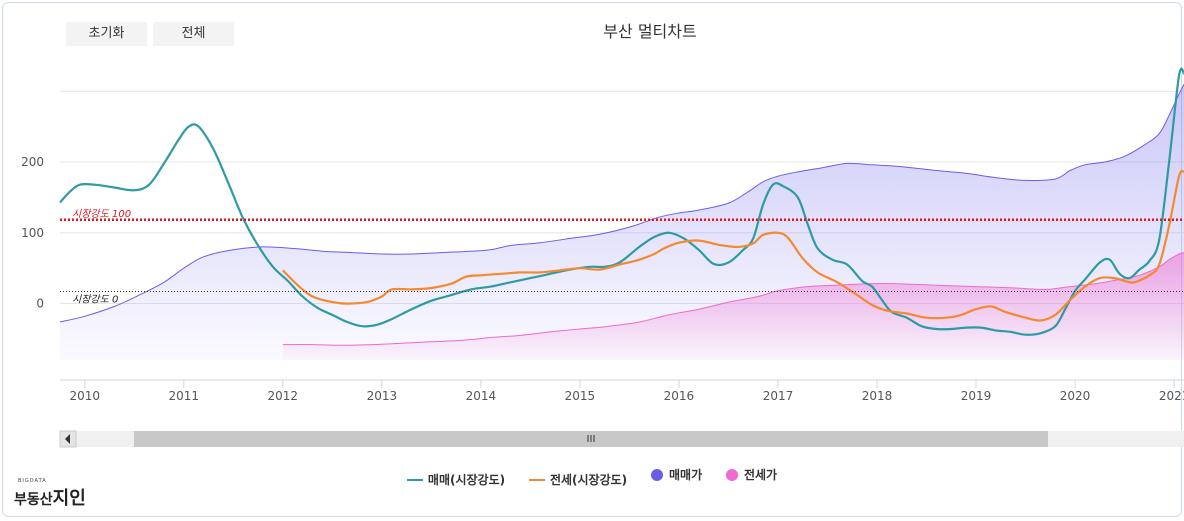 This screenshot has width=1184, height=521. What do you see at coordinates (101, 214) in the screenshot?
I see `reference-label-100: 시장강도 100` at bounding box center [101, 214].